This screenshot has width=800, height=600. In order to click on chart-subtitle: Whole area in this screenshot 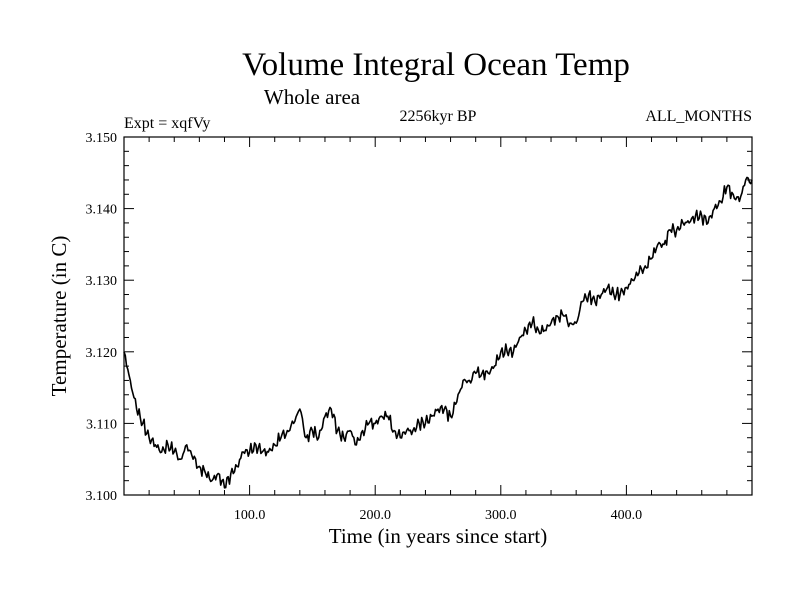, I will do `click(312, 97)`.